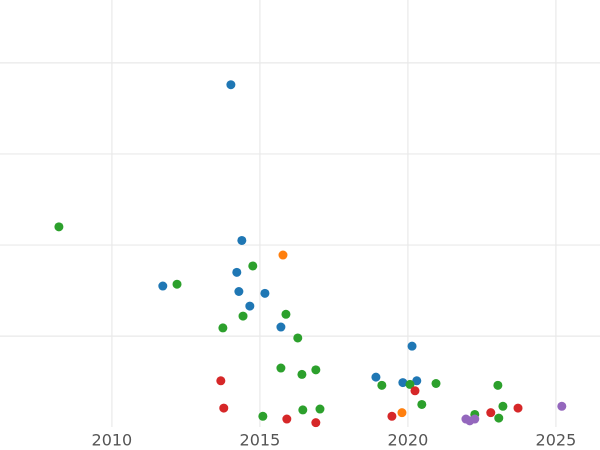 This screenshot has height=450, width=600. What do you see at coordinates (112, 440) in the screenshot?
I see `x-tick-label: 2010` at bounding box center [112, 440].